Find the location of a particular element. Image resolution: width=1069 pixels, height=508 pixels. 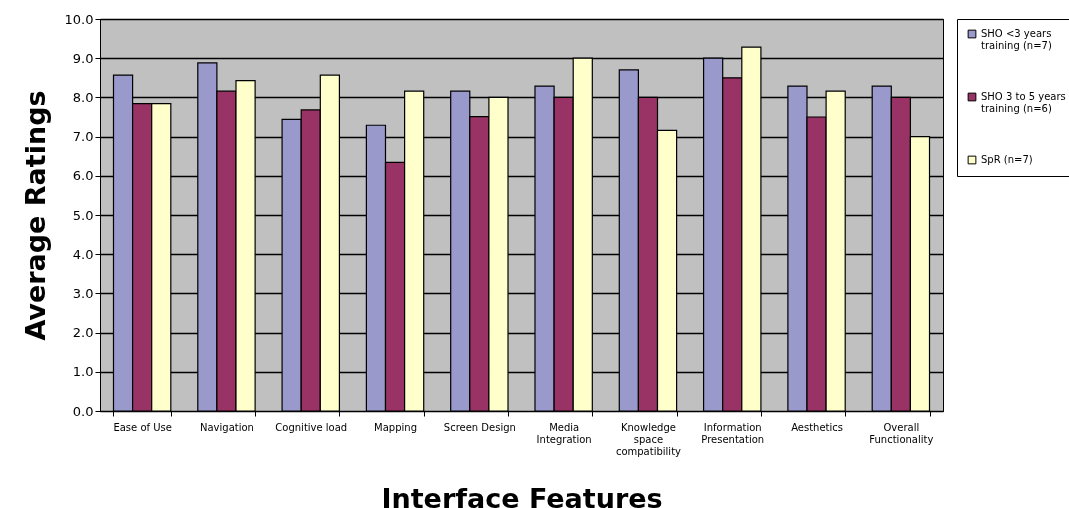

y-tick-label: 2.0 is located at coordinates (83, 333).